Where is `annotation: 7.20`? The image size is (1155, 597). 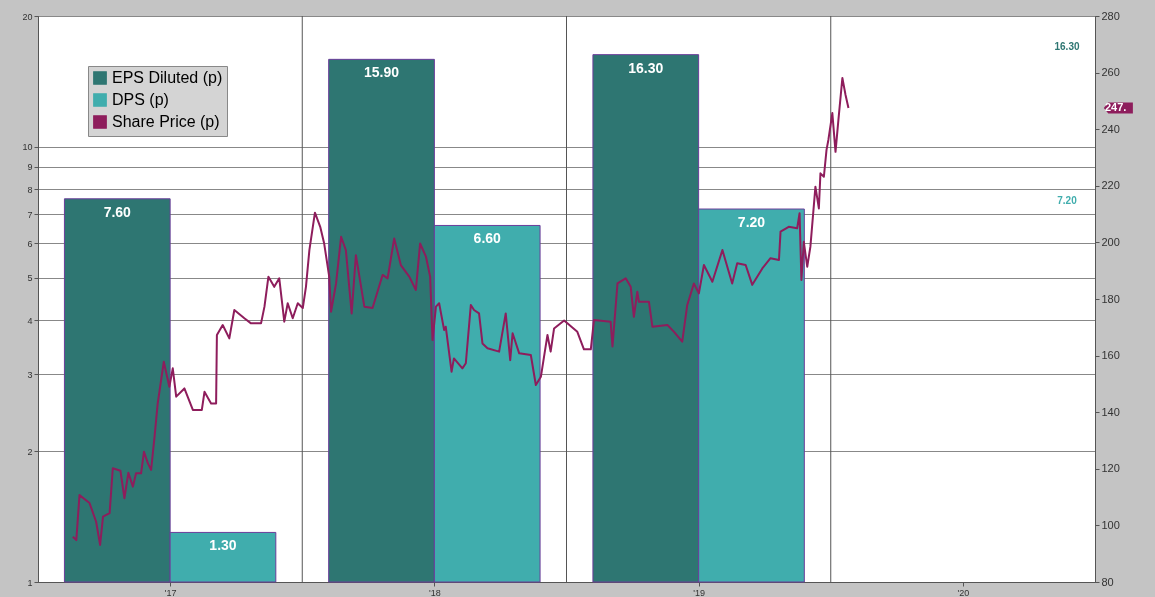 annotation: 7.20 is located at coordinates (1067, 201).